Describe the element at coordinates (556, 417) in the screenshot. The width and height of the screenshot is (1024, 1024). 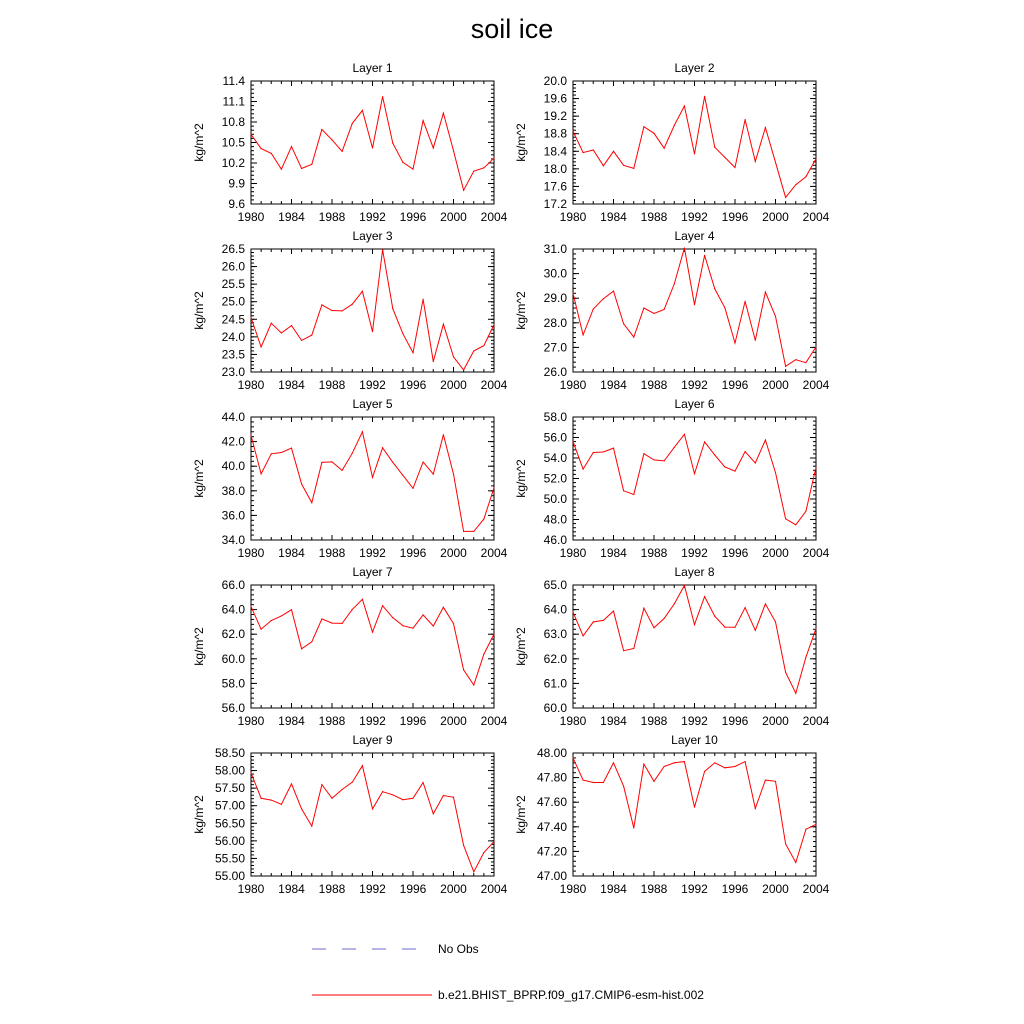
I see `y-tick-label: 58.0` at that location.